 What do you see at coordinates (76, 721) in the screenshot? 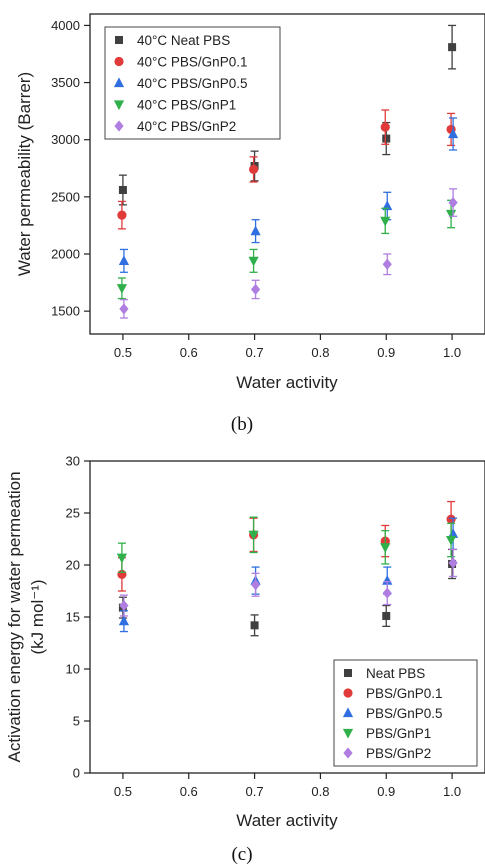
I see `y-tick-label: 5` at bounding box center [76, 721].